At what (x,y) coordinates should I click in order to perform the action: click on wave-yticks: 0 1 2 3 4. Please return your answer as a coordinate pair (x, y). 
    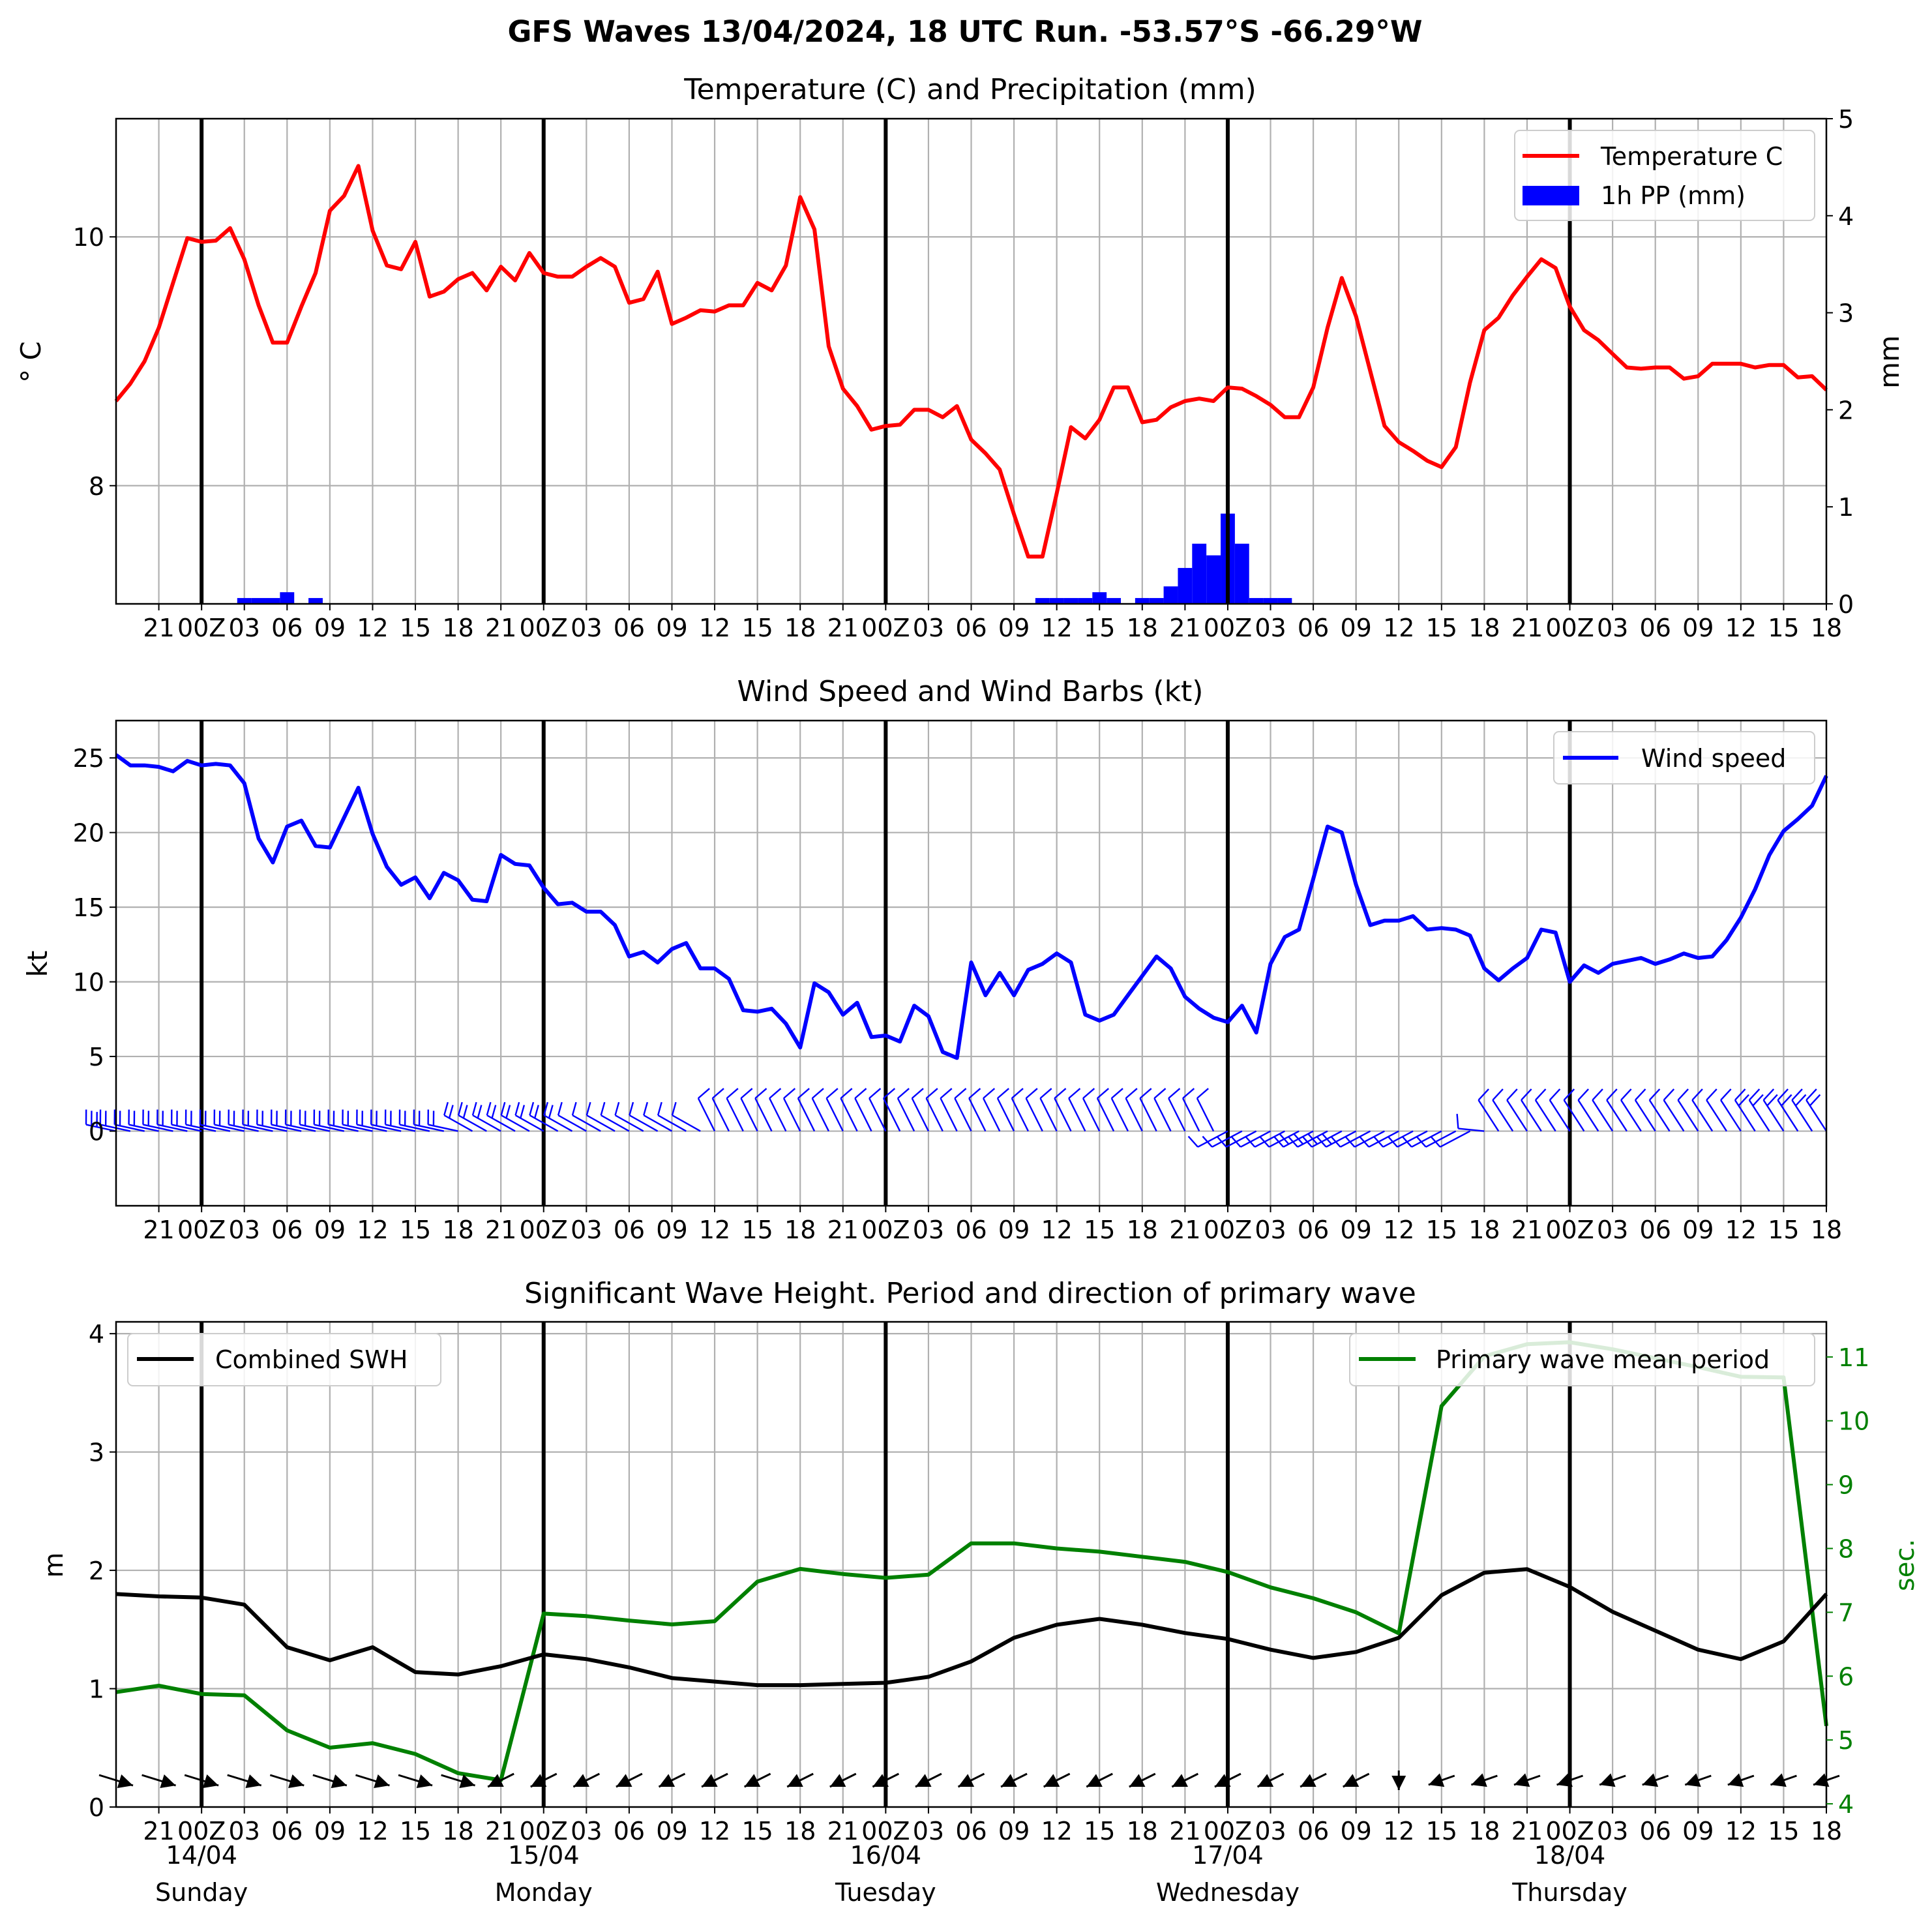
    Looking at the image, I should click on (102, 1571).